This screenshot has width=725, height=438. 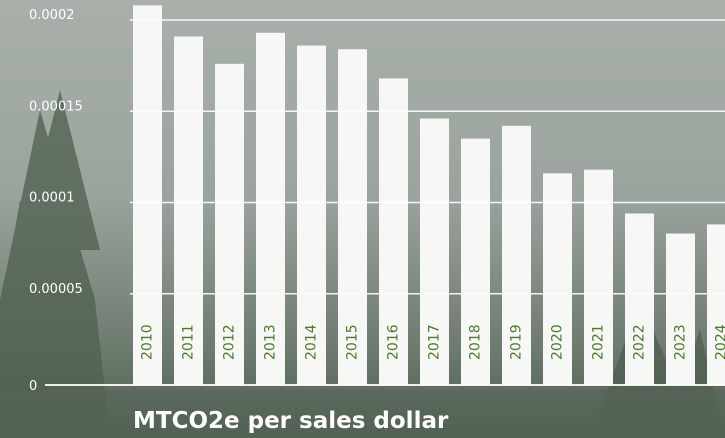 I want to click on x-tick-label: 2010, so click(x=148, y=342).